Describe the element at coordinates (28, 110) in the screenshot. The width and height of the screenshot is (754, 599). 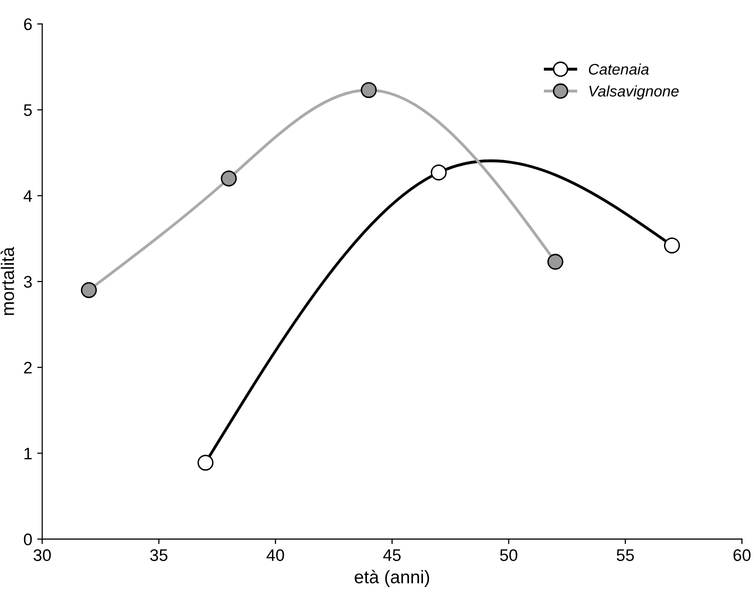
I see `y-tick-label: 5` at that location.